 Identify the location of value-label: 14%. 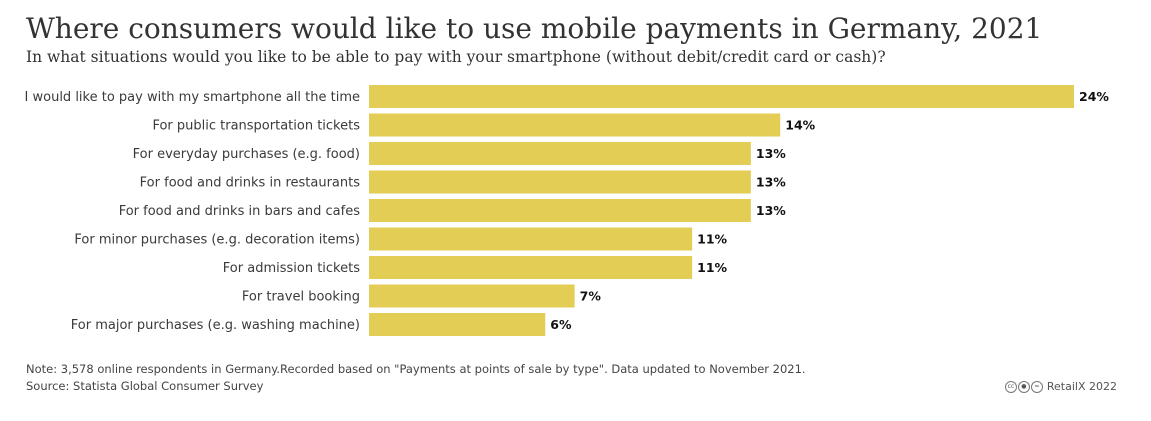
(800, 125).